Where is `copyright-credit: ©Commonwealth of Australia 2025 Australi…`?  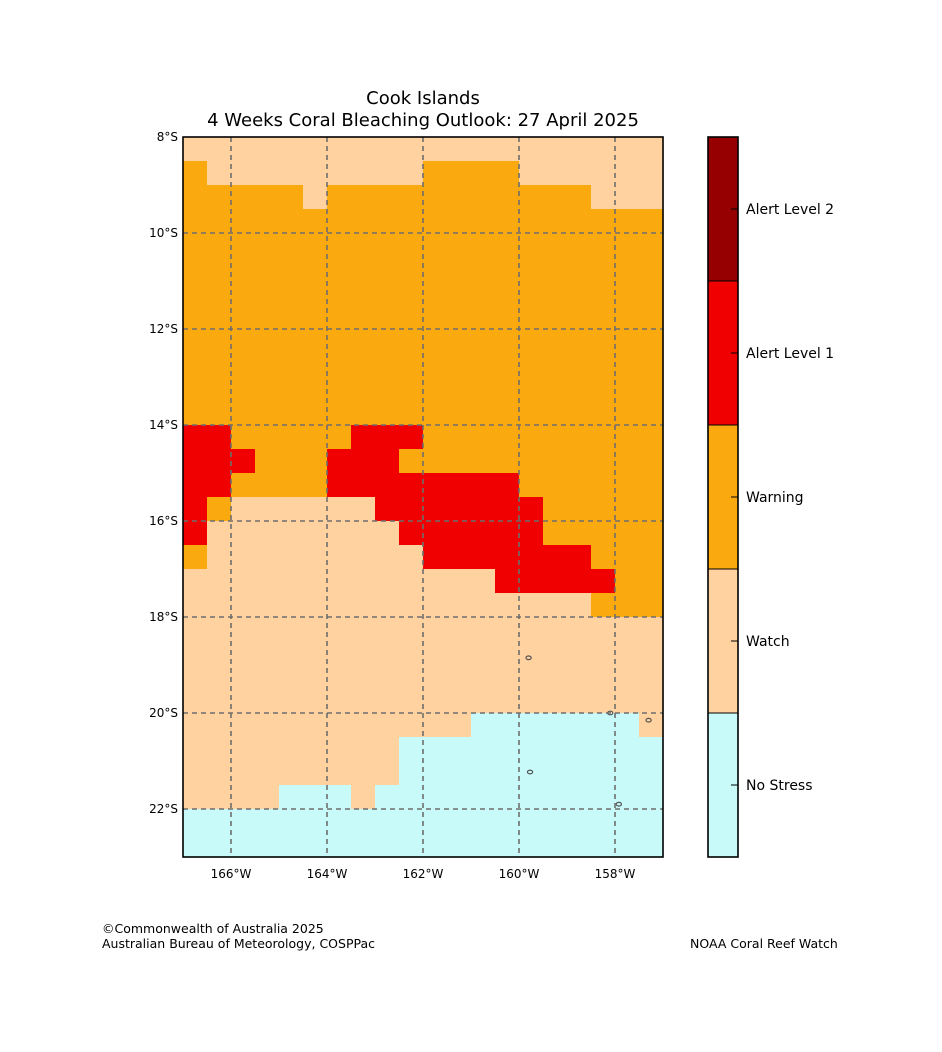
copyright-credit: ©Commonwealth of Australia 2025 Australi… is located at coordinates (238, 936).